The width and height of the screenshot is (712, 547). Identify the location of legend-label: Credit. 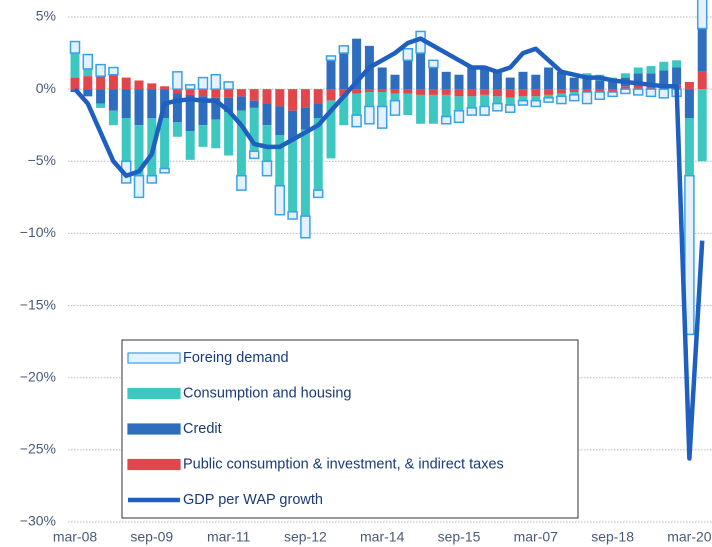
(202, 429).